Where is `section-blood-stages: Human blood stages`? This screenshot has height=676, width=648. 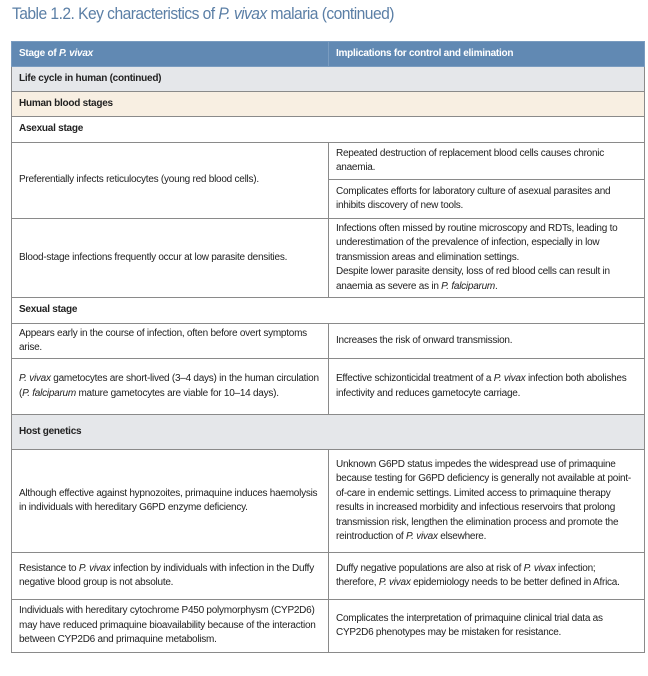
section-blood-stages: Human blood stages is located at coordinates (328, 104).